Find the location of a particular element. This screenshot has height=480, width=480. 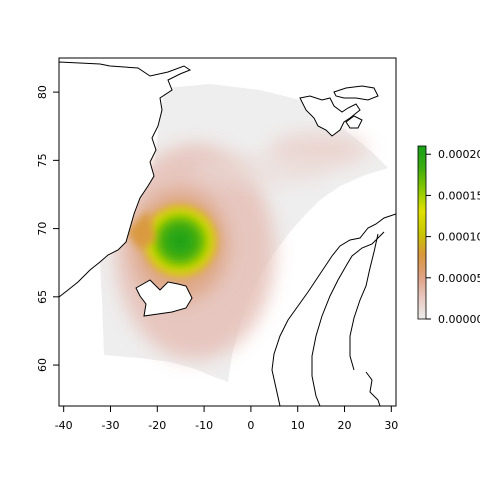

legend-tick-label: 0.00005 is located at coordinates (459, 278).